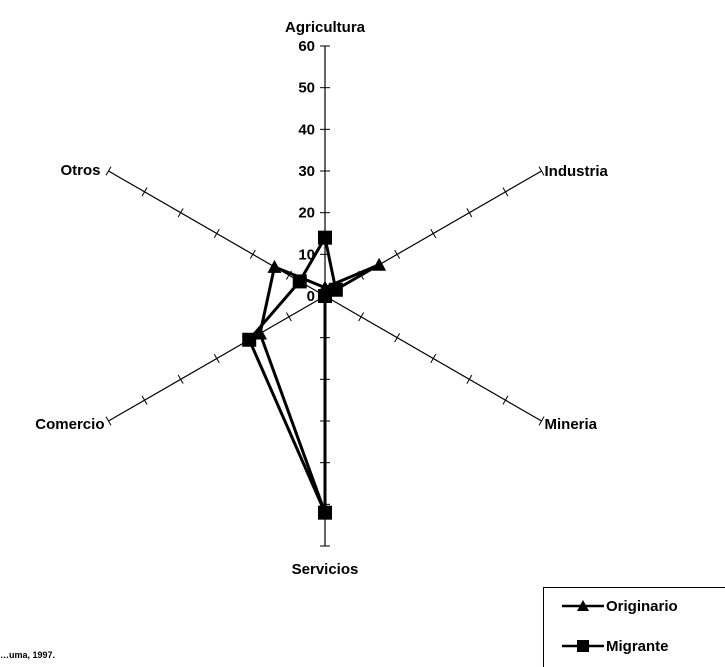 Image resolution: width=725 pixels, height=667 pixels. I want to click on data-point-migrante-servicios, so click(325, 512).